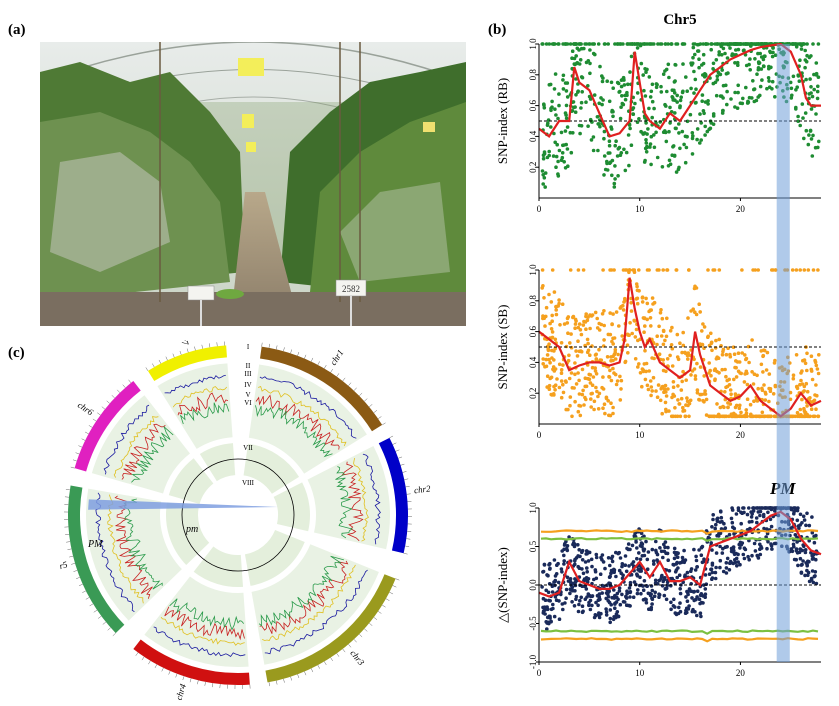 Image resolution: width=839 pixels, height=706 pixels. What do you see at coordinates (783, 353) in the screenshot?
I see `pm-region-band` at bounding box center [783, 353].